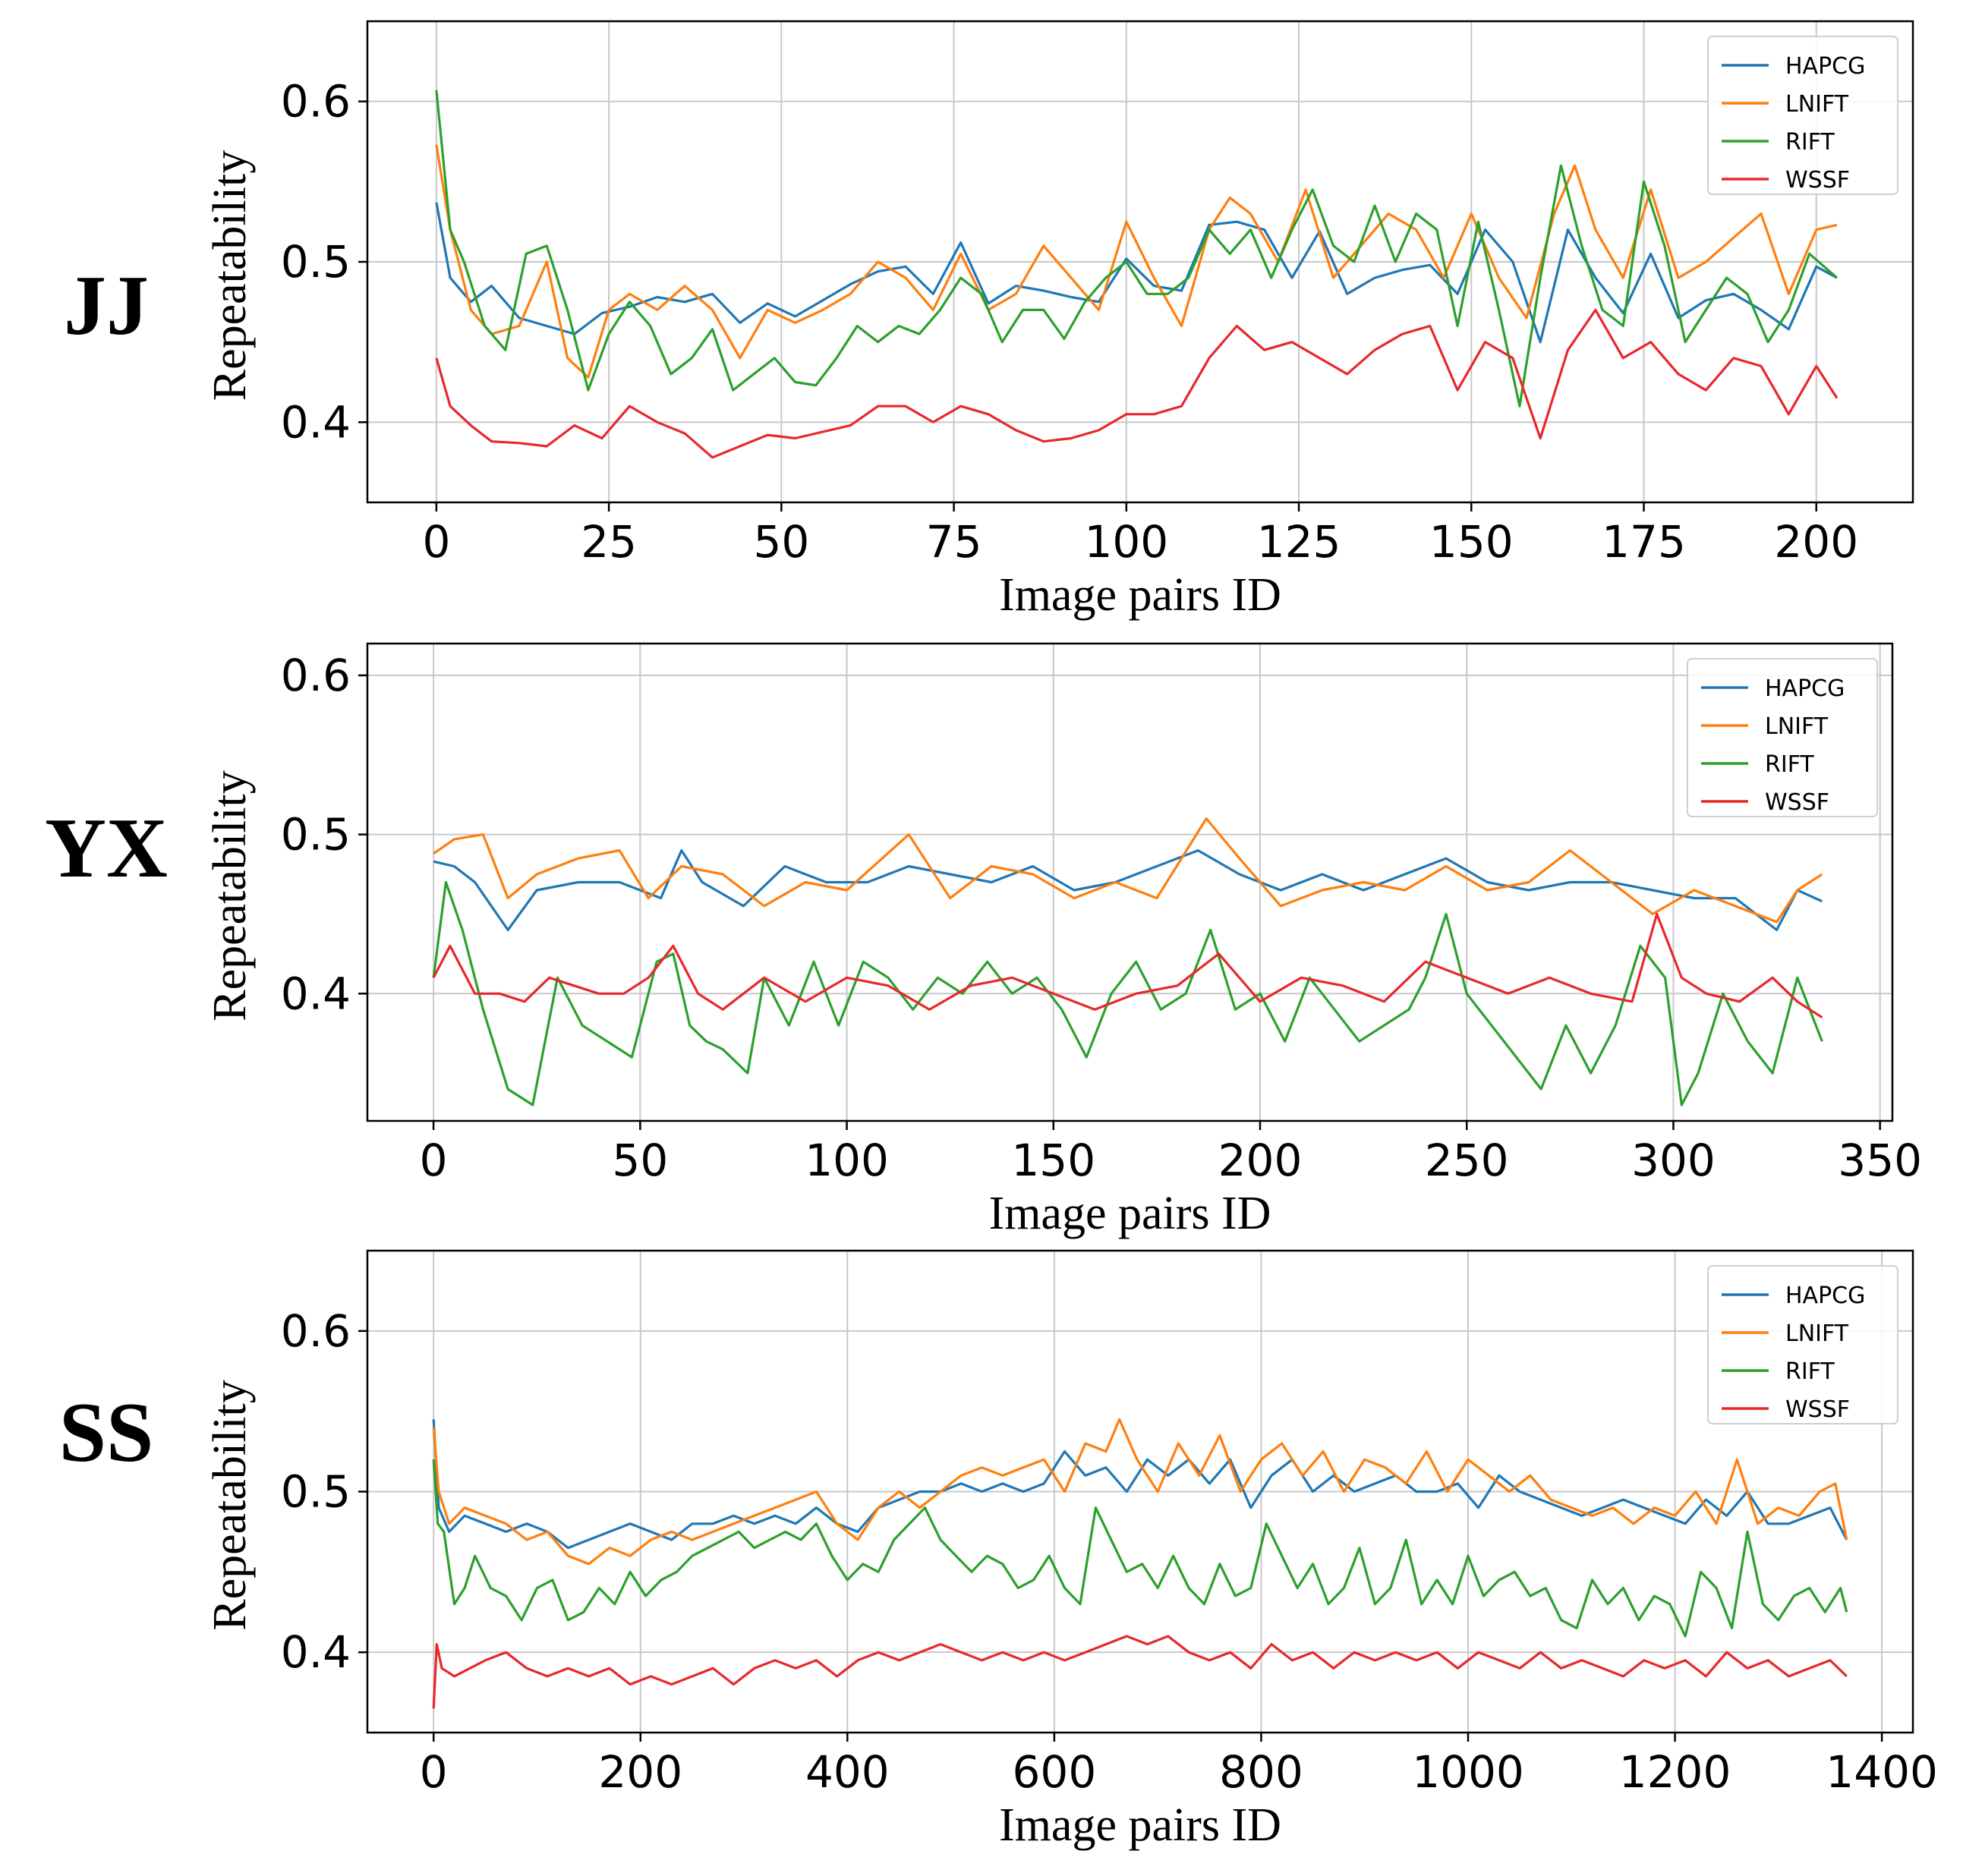  Describe the element at coordinates (107, 1433) in the screenshot. I see `row-label: SS` at that location.